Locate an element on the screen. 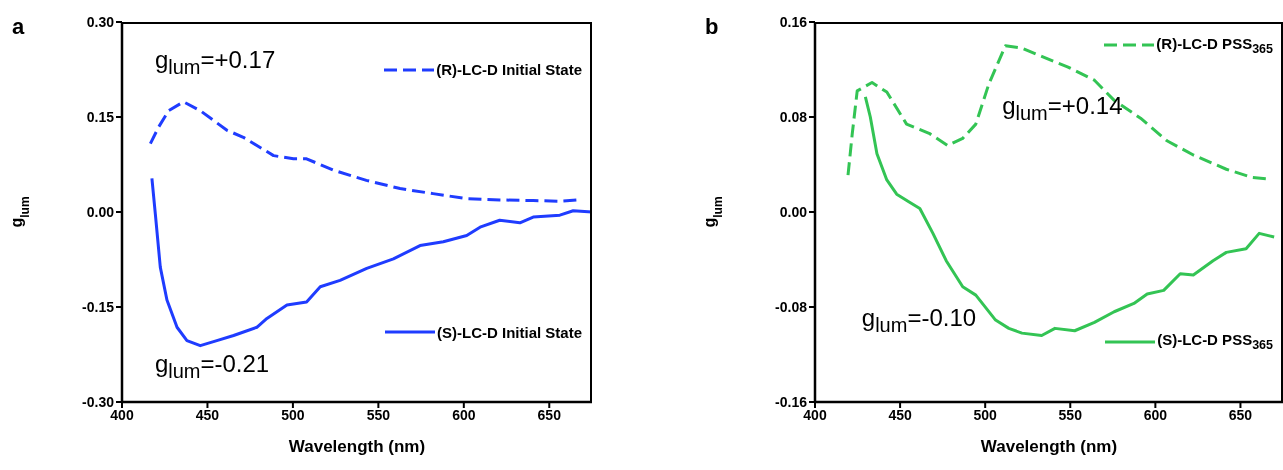 This screenshot has height=470, width=1283. chart-title: a is located at coordinates (18, 27).